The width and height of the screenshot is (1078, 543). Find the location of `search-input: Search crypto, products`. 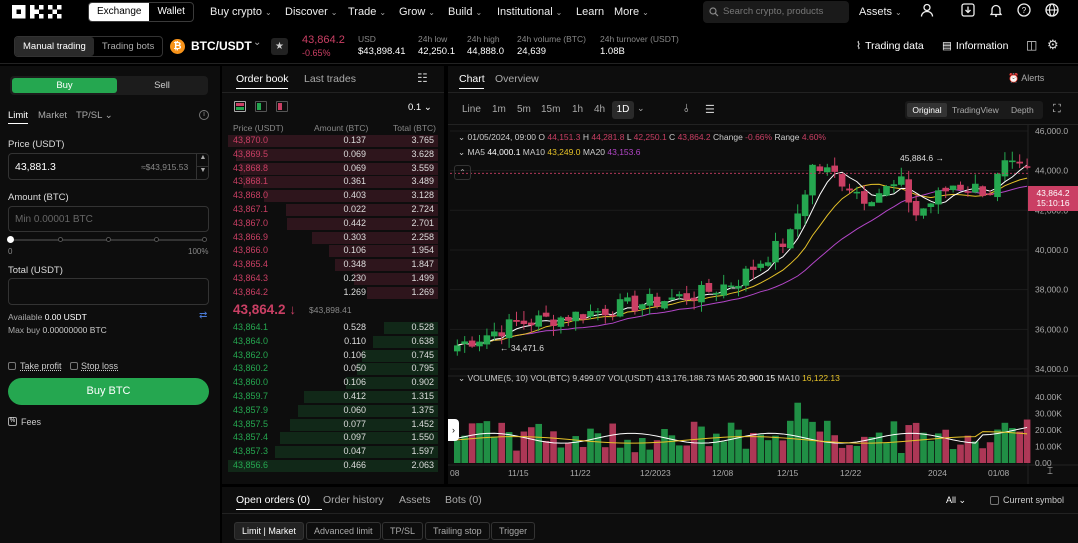

search-input: Search crypto, products is located at coordinates (776, 12).